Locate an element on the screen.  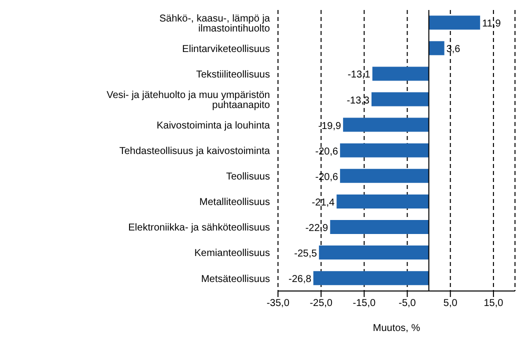
data-label: -22,9 is located at coordinates (317, 228).